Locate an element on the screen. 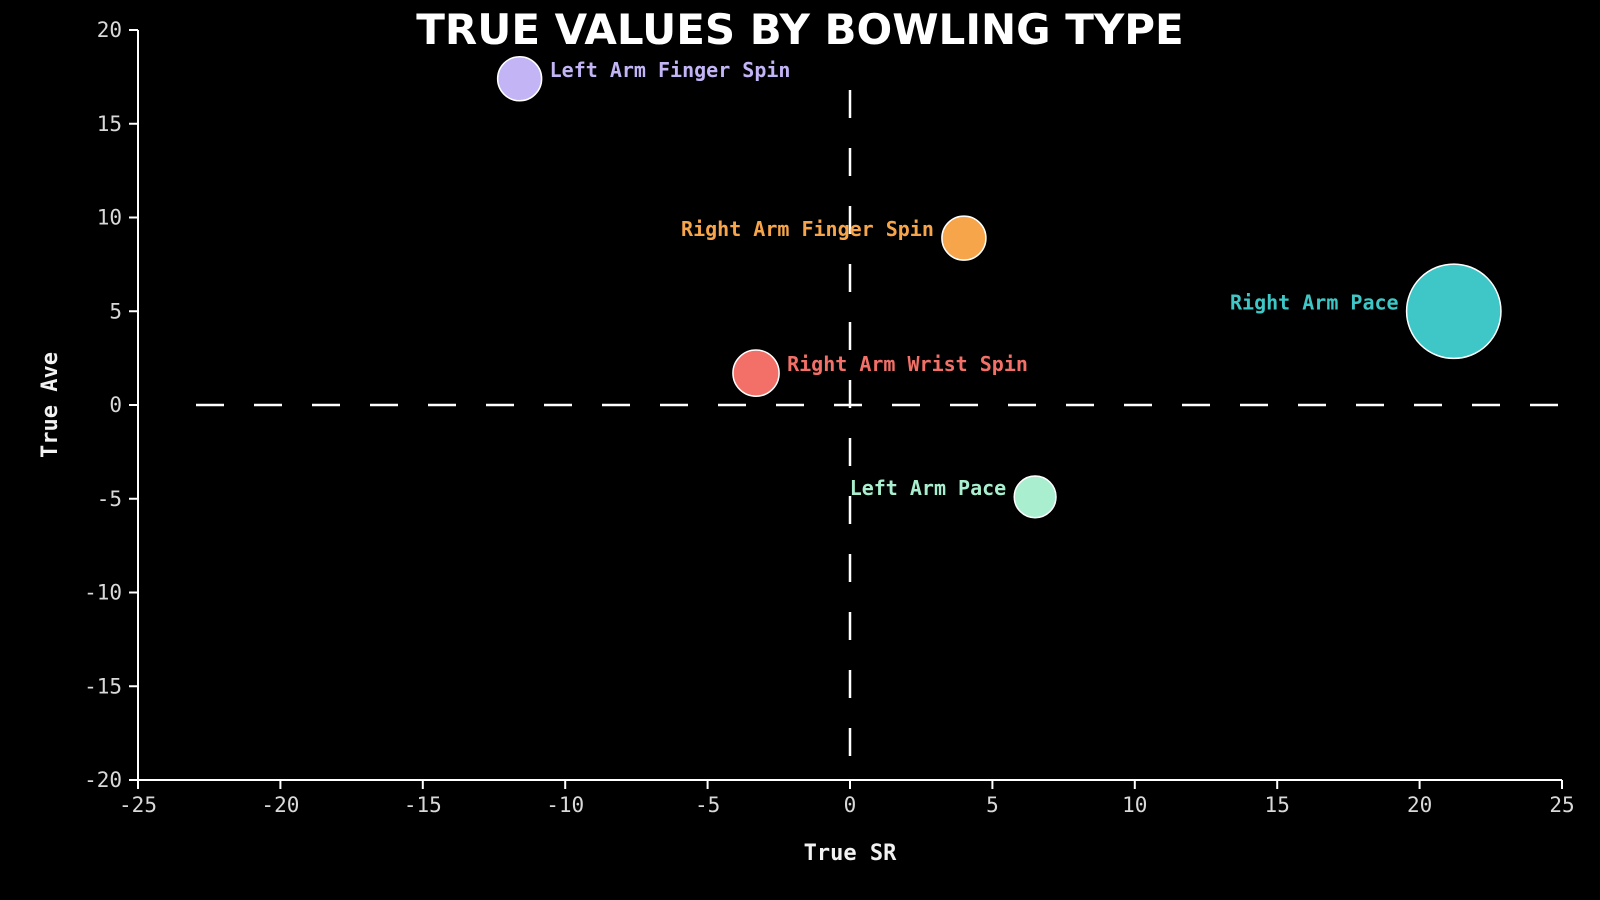  data-point-group: Right Arm Pace is located at coordinates (1366, 311).